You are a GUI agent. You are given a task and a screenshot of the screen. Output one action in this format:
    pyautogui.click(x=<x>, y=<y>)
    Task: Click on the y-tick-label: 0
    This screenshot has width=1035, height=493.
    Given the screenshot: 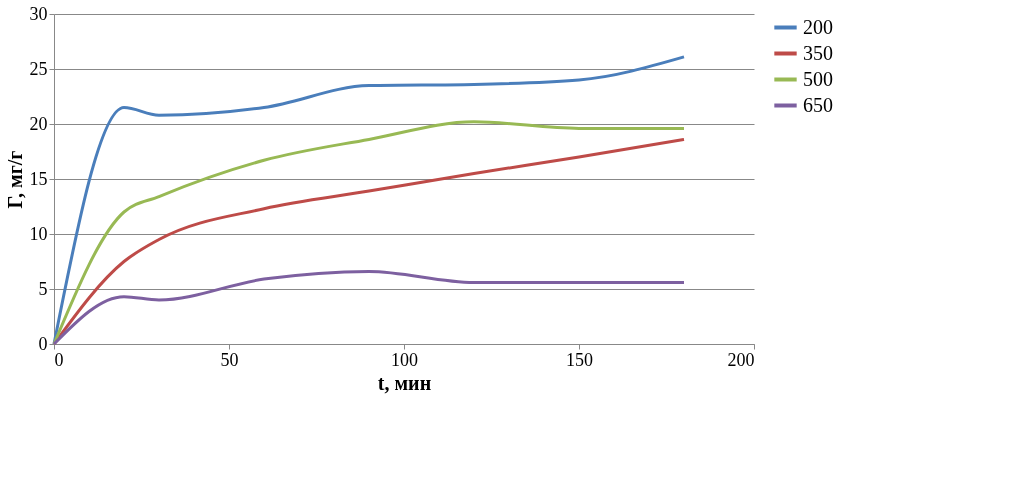 What is the action you would take?
    pyautogui.click(x=43, y=343)
    